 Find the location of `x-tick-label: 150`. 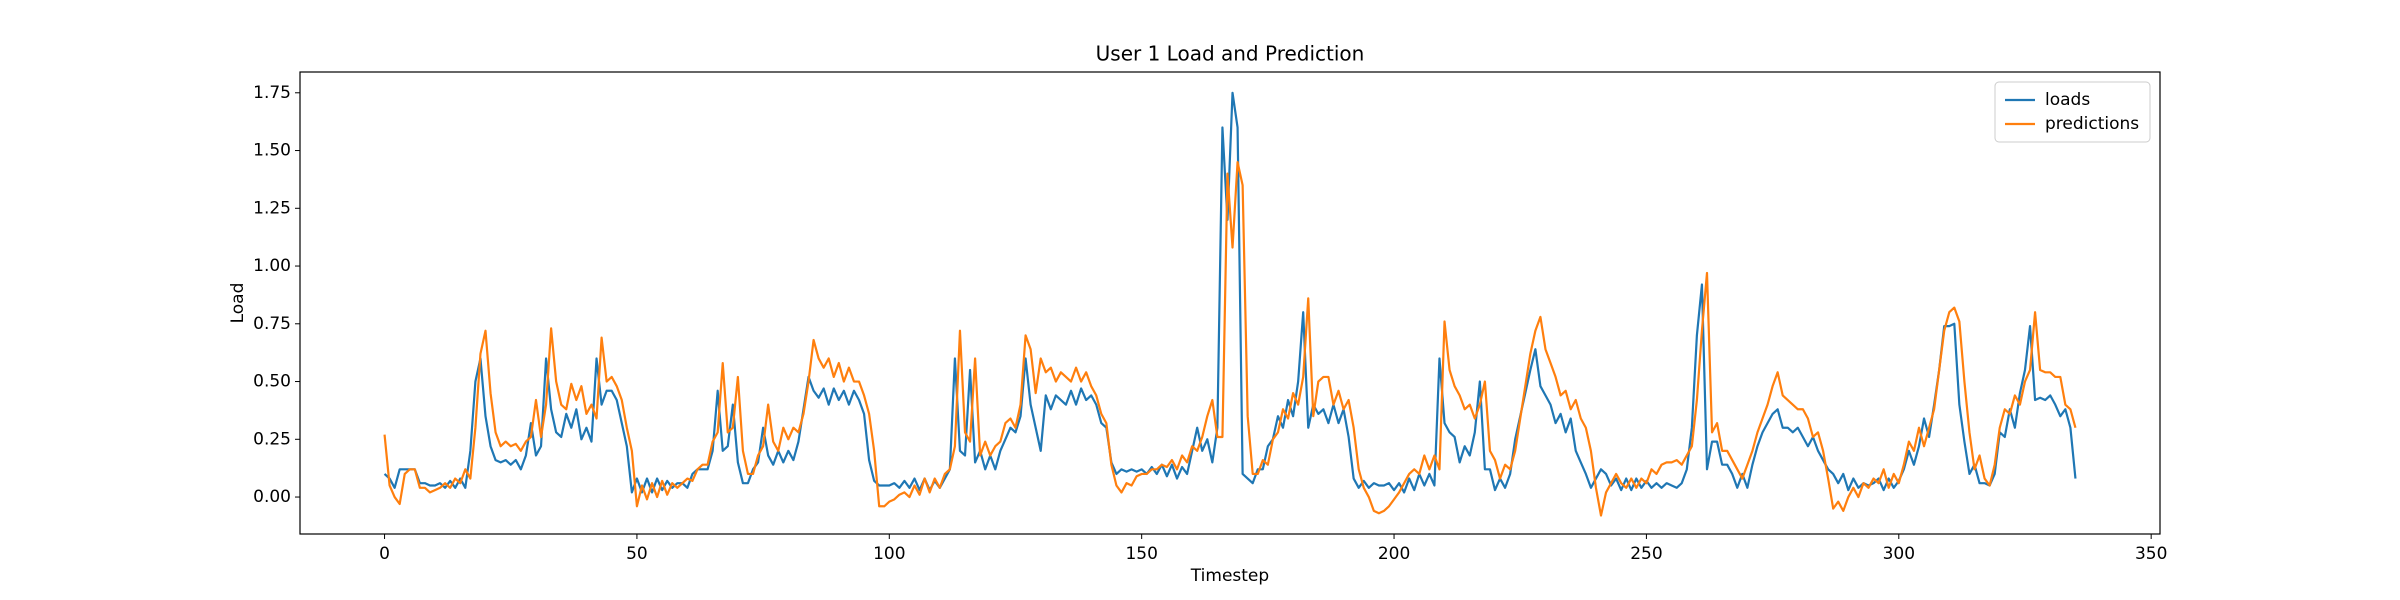

x-tick-label: 150 is located at coordinates (1141, 554).